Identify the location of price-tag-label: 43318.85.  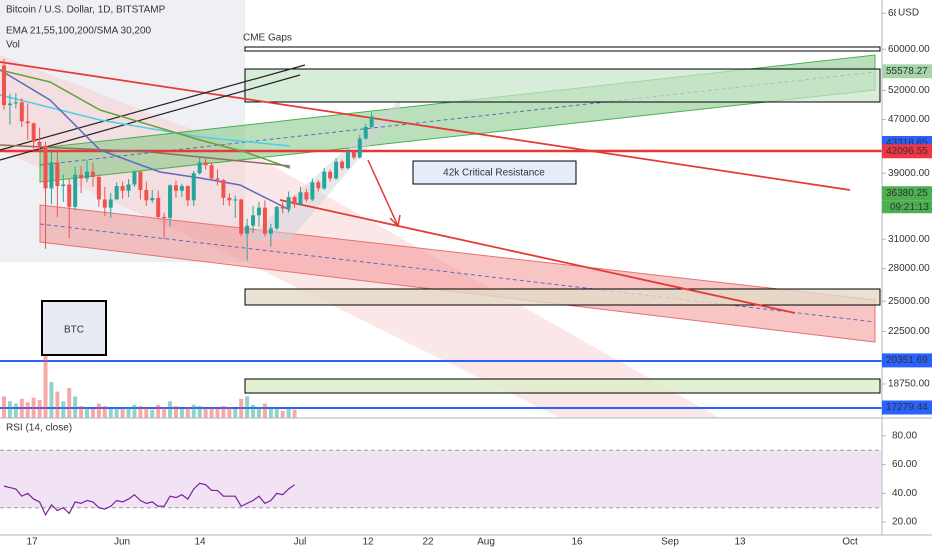
(907, 143).